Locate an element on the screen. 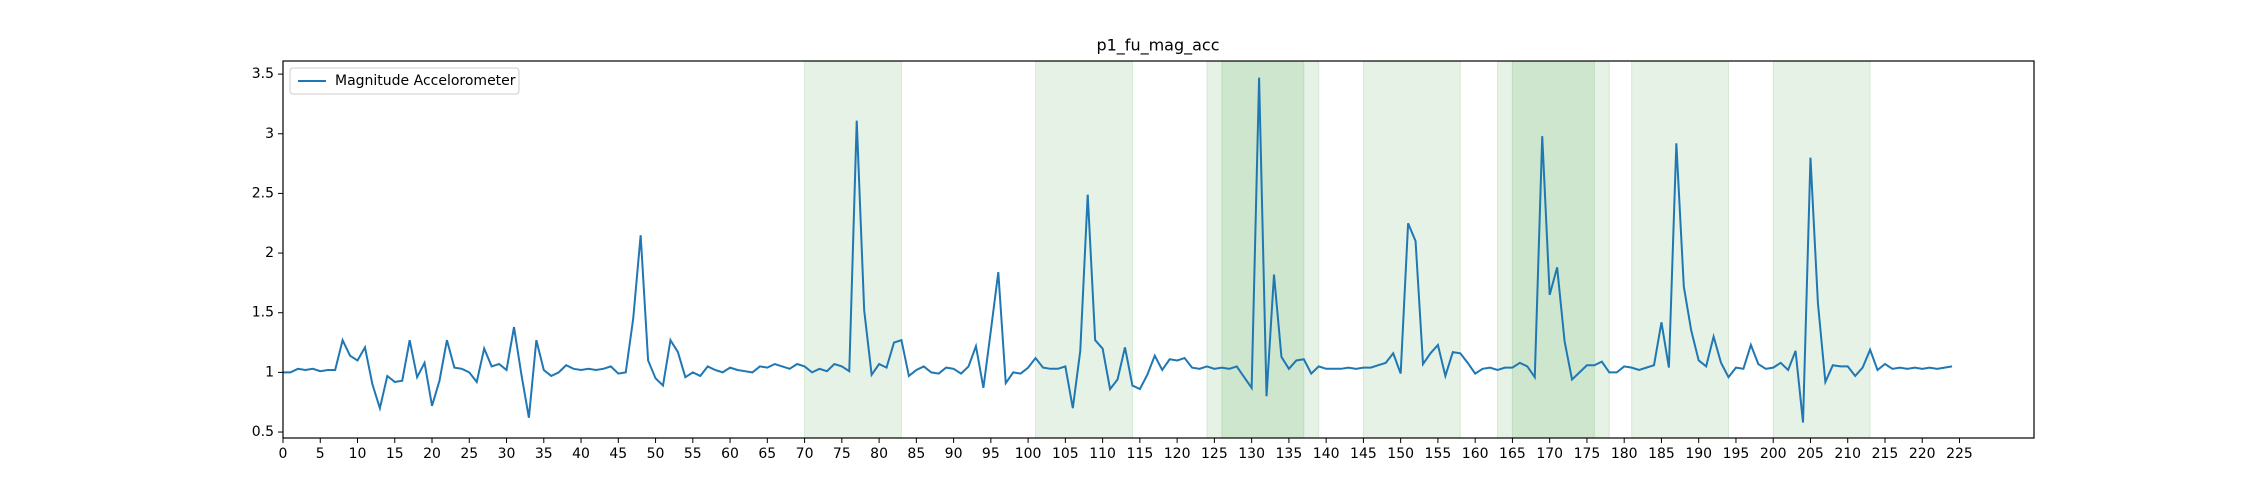 The width and height of the screenshot is (2250, 500). x-tick-label: 20 is located at coordinates (432, 454).